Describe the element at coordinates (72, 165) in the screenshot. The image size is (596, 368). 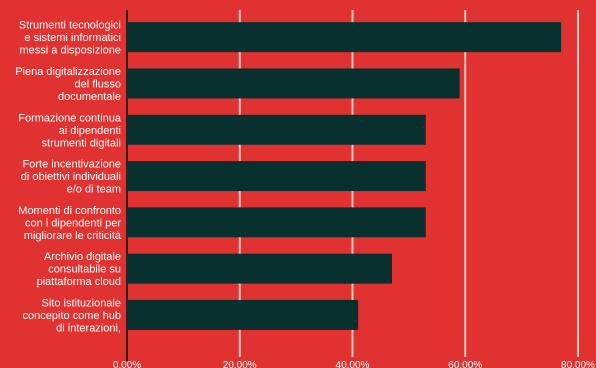
I see `category-label-line: Forte incentivazione` at that location.